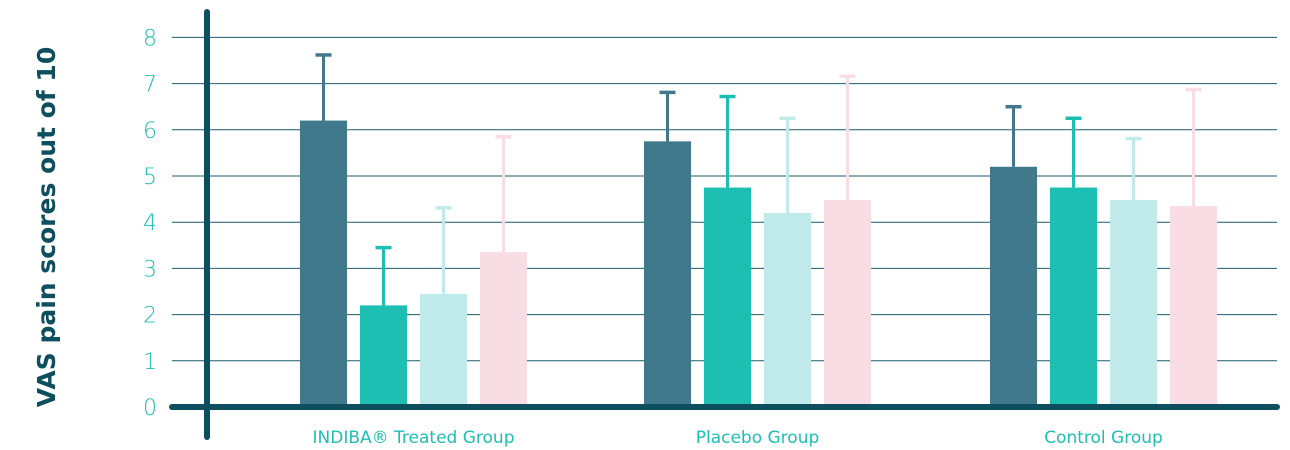 The image size is (1290, 450). What do you see at coordinates (150, 177) in the screenshot?
I see `y-tick-label: 5` at bounding box center [150, 177].